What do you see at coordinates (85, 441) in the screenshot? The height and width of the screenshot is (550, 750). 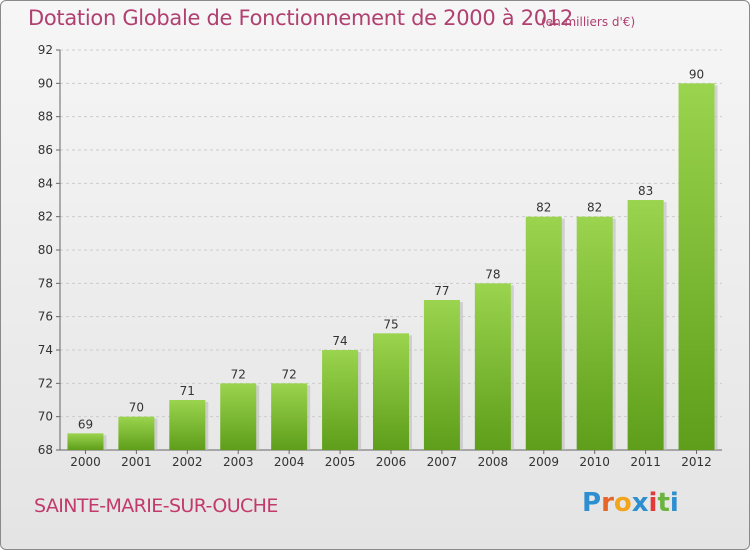 I see `bar-2000` at bounding box center [85, 441].